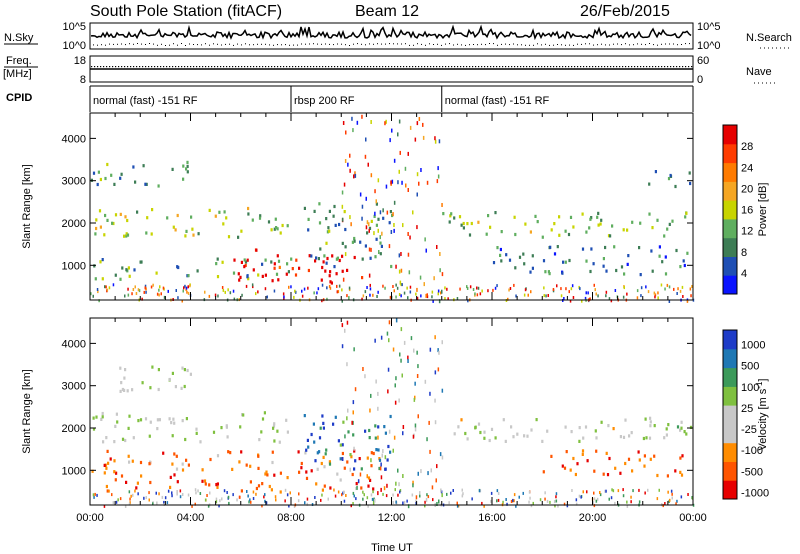 The height and width of the screenshot is (554, 800). What do you see at coordinates (27, 411) in the screenshot?
I see `y-axis-label: Slant Range [km]` at bounding box center [27, 411].